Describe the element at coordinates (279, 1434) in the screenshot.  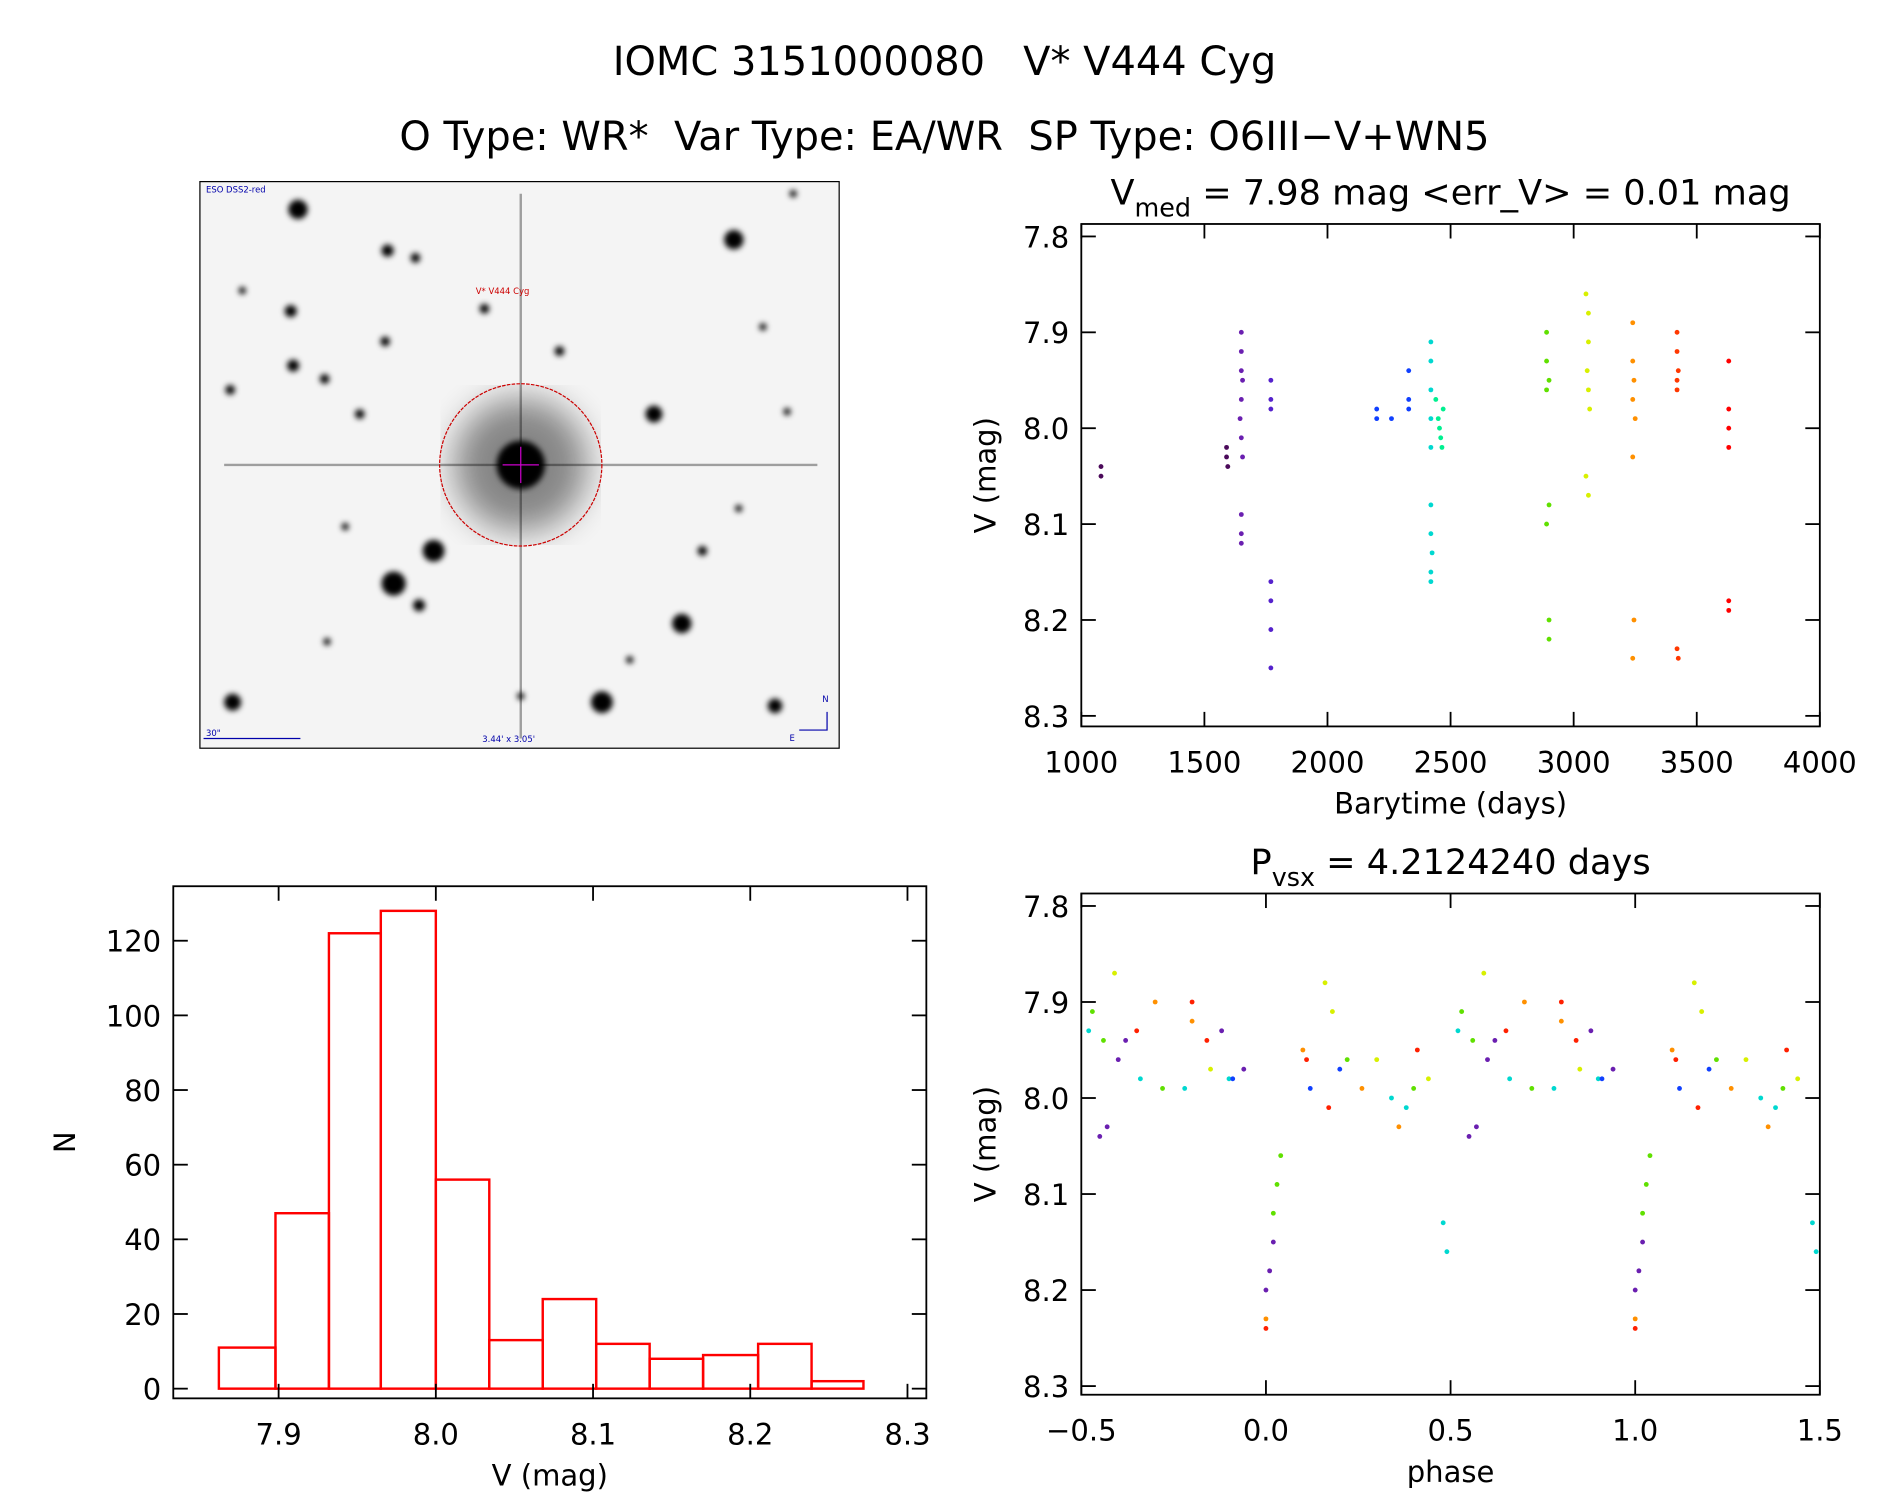
I see `x-tick-label: 7.9` at that location.